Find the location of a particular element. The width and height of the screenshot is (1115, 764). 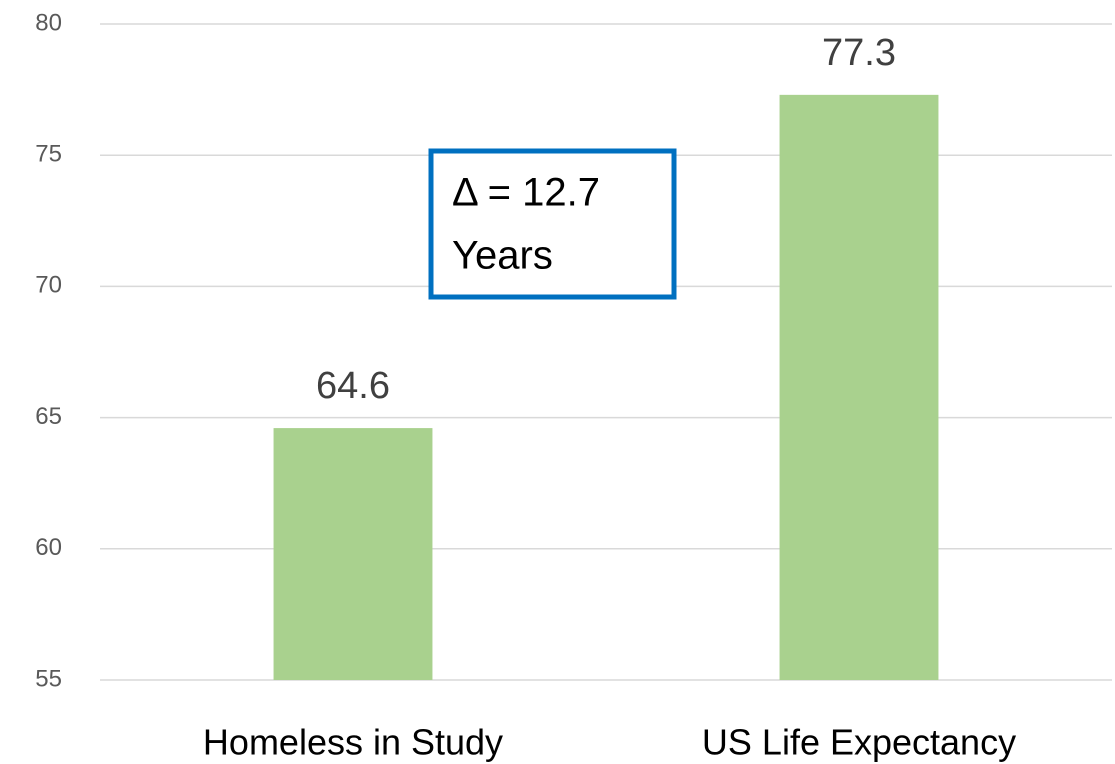

annotation-line: Δ = 12.7 is located at coordinates (526, 193).